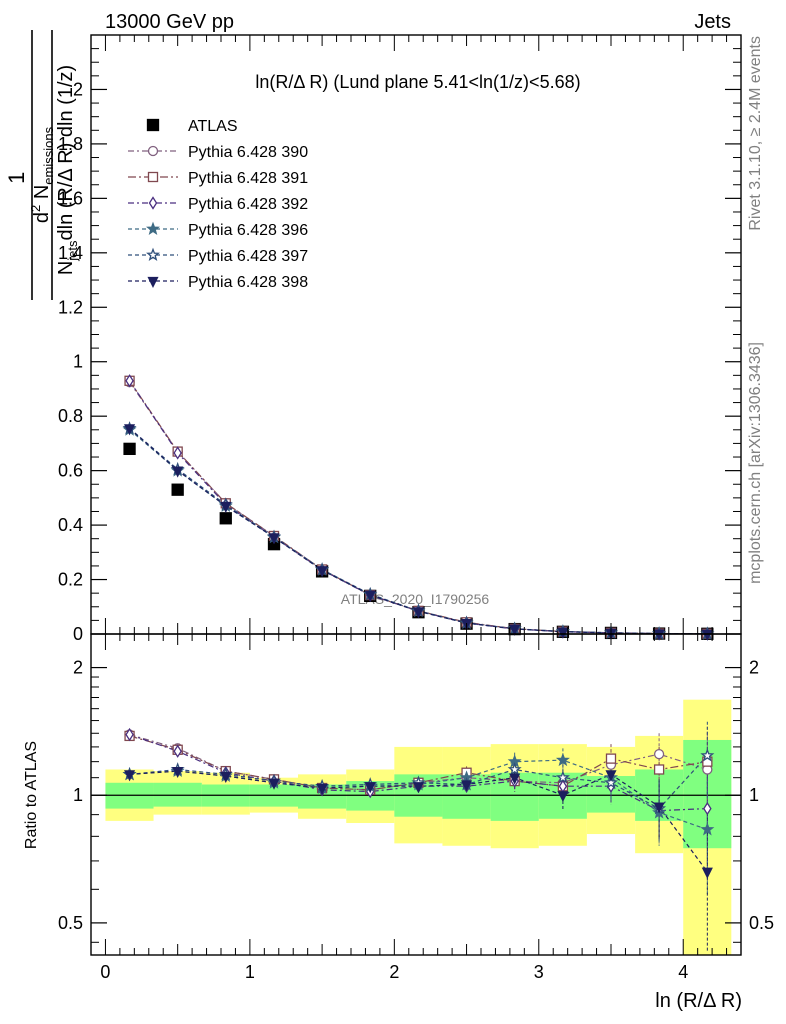 Image resolution: width=786 pixels, height=1024 pixels. Describe the element at coordinates (417, 82) in the screenshot. I see `plot-title: ln(R/Δ R) (Lund plane 5.41<ln(1/z)<5.68)` at that location.